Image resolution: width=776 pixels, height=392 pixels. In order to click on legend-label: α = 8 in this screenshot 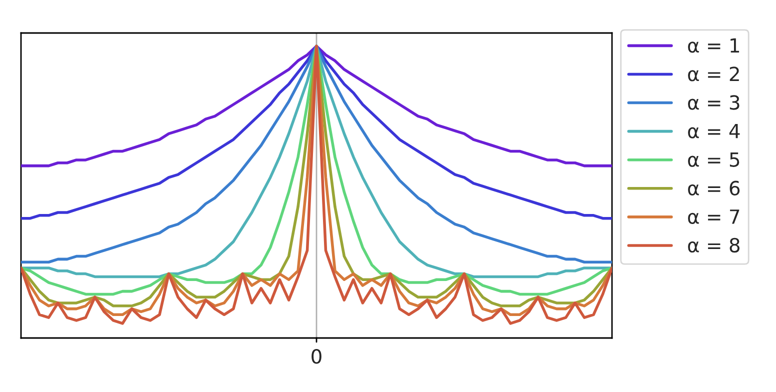, I will do `click(714, 245)`.